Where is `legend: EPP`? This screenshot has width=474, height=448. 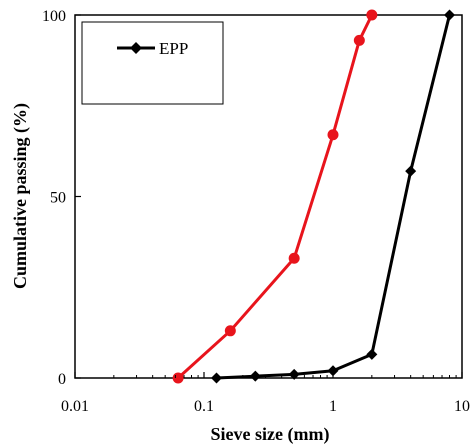 legend: EPP is located at coordinates (152, 63).